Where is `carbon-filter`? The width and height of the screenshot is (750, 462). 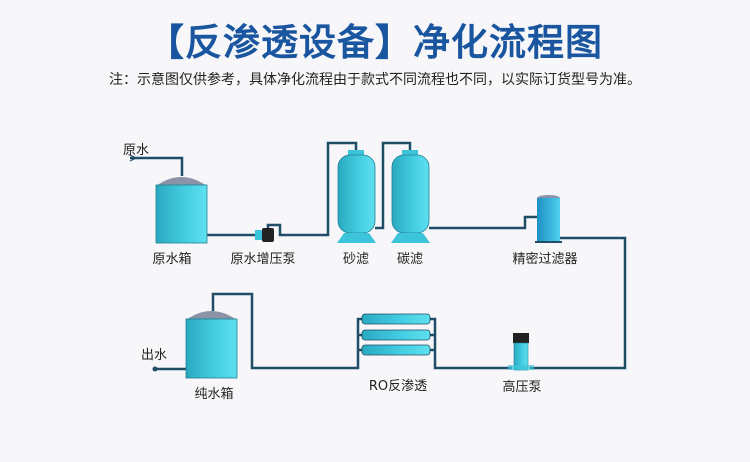
carbon-filter is located at coordinates (410, 196).